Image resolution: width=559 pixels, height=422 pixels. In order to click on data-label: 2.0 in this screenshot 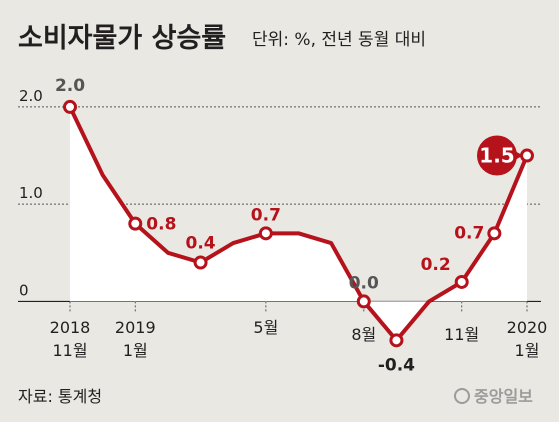, I will do `click(70, 86)`.